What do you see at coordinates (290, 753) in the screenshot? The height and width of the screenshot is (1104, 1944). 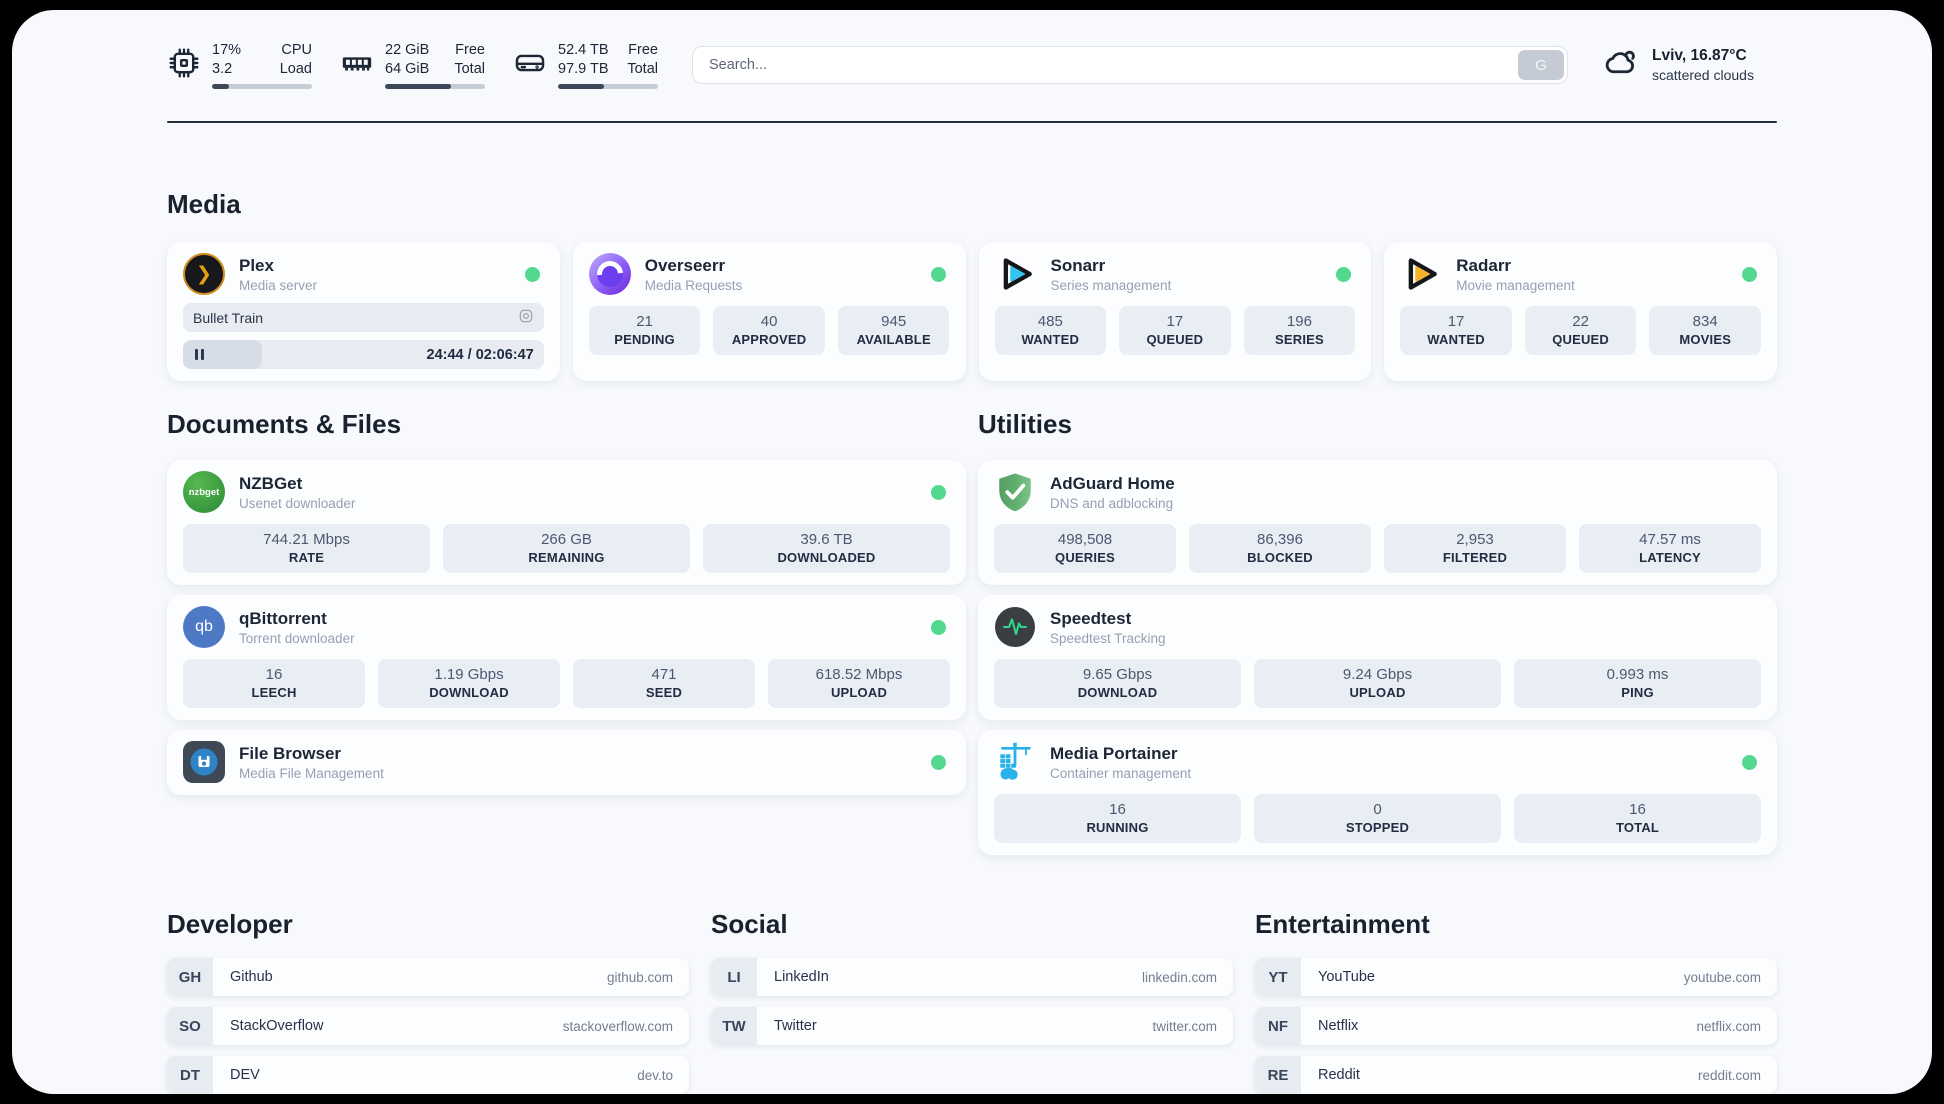 I see `app-title: File Browser` at bounding box center [290, 753].